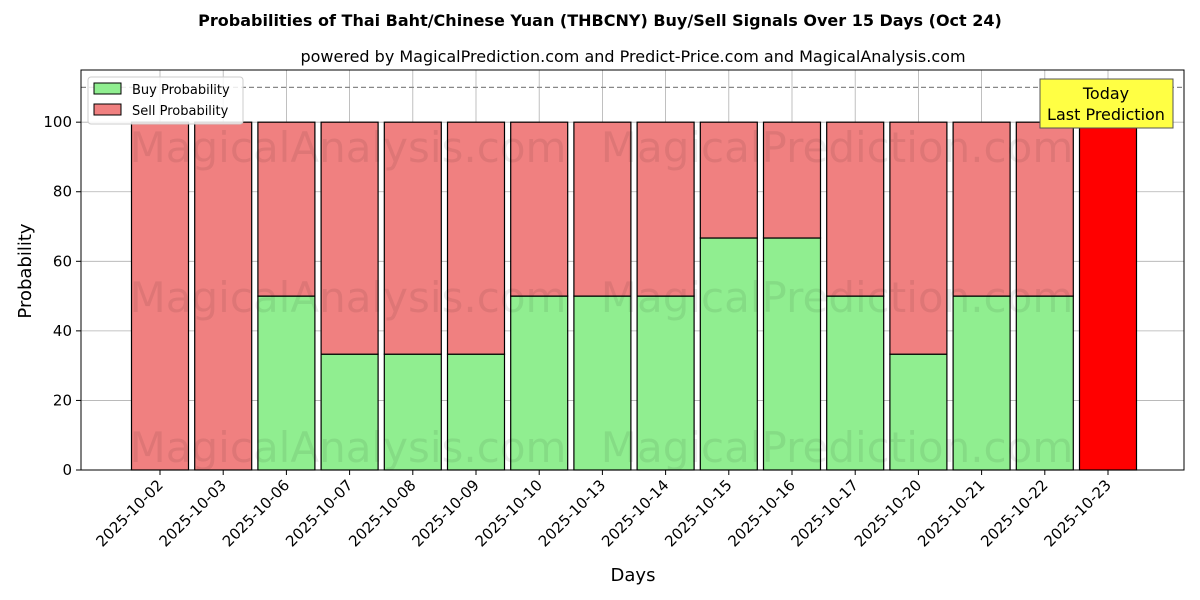  Describe the element at coordinates (62, 261) in the screenshot. I see `y-tick-label: 60` at that location.